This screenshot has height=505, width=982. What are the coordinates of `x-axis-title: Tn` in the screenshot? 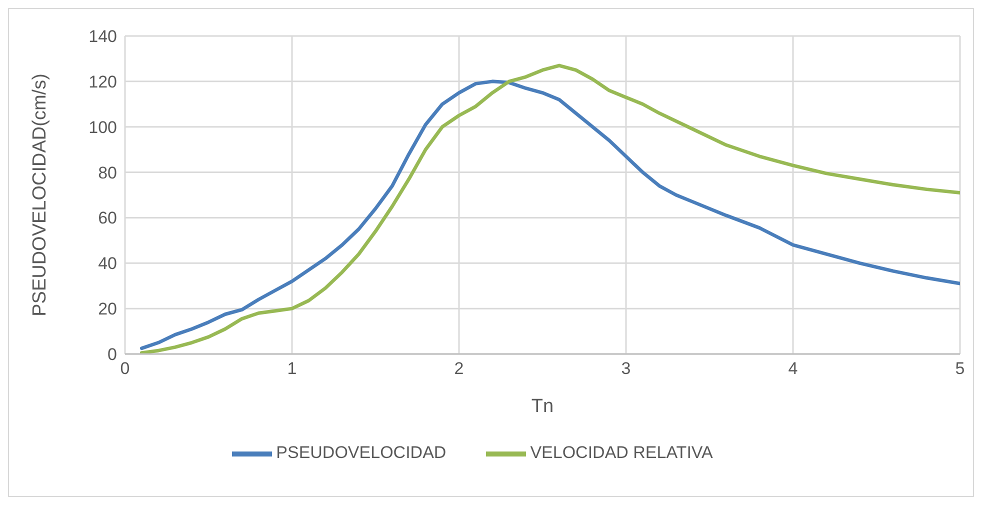 It's located at (542, 406).